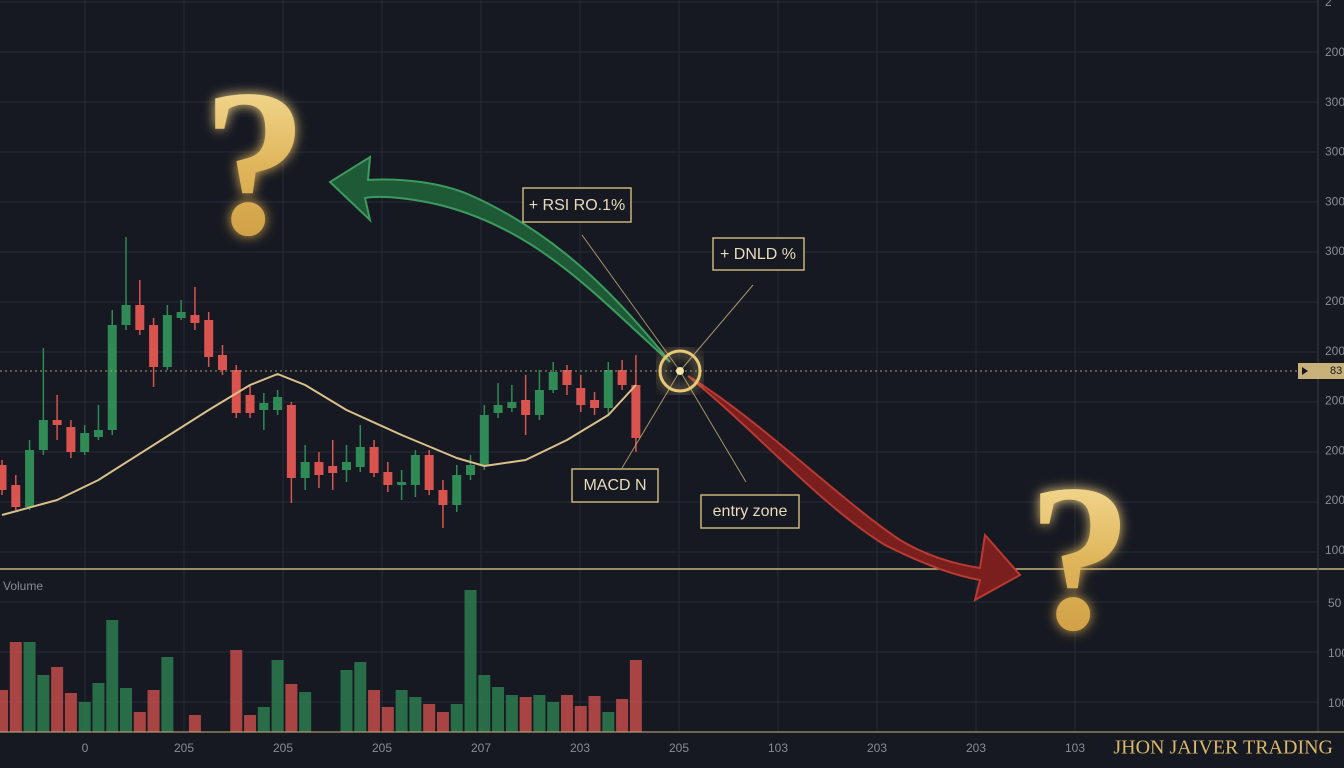 This screenshot has height=768, width=1344. What do you see at coordinates (23, 586) in the screenshot?
I see `volume-label: Volume` at bounding box center [23, 586].